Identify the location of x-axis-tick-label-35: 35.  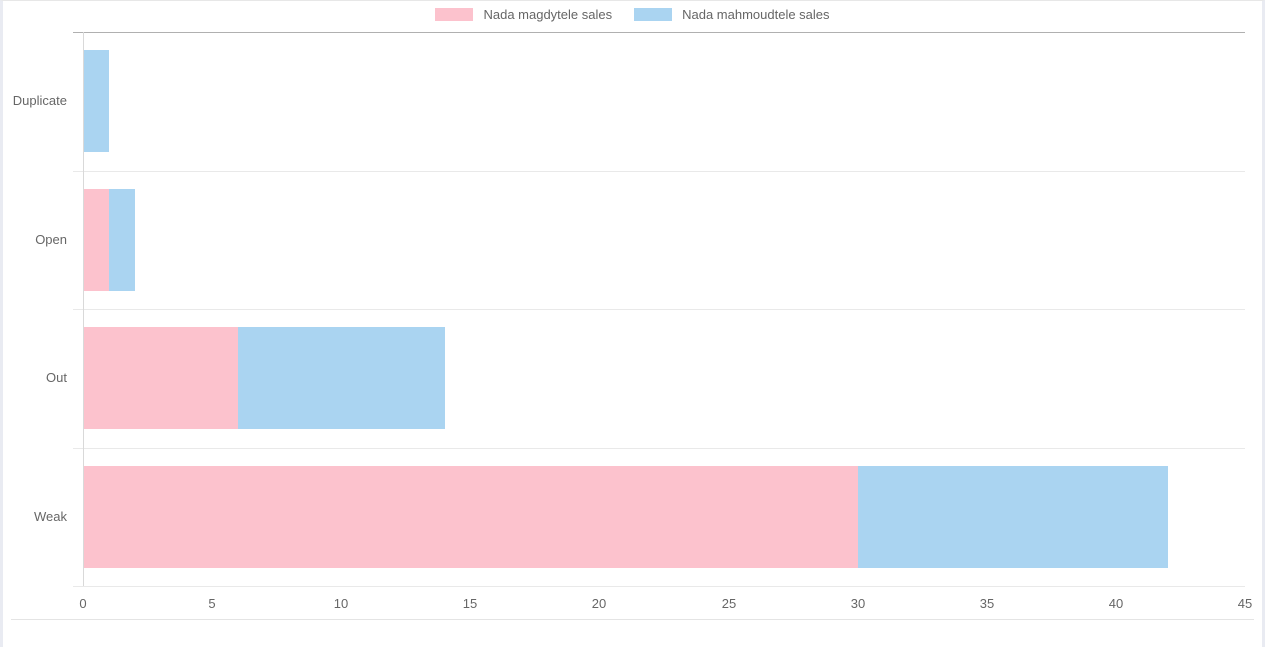
(987, 603).